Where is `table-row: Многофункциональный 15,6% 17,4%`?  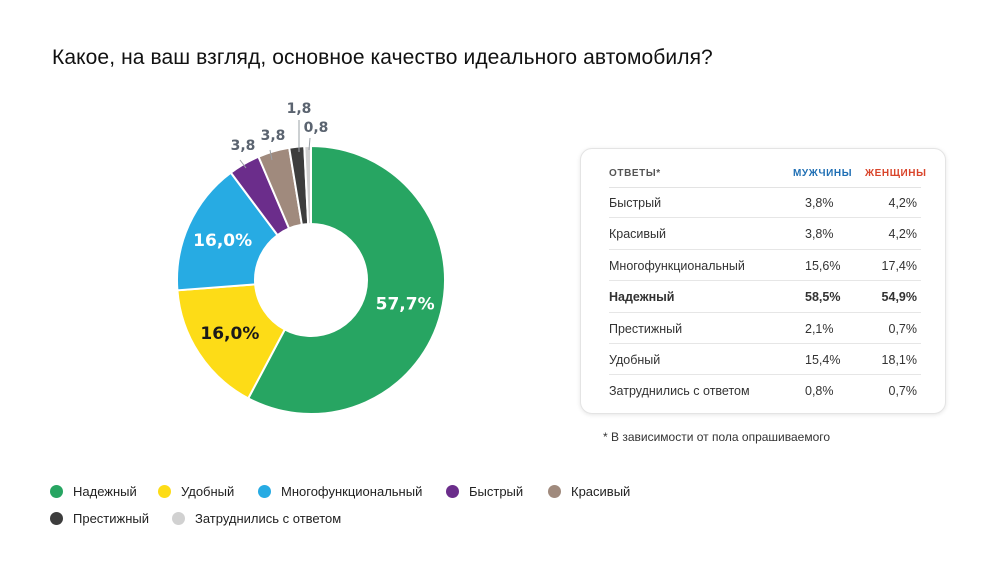 table-row: Многофункциональный 15,6% 17,4% is located at coordinates (765, 266).